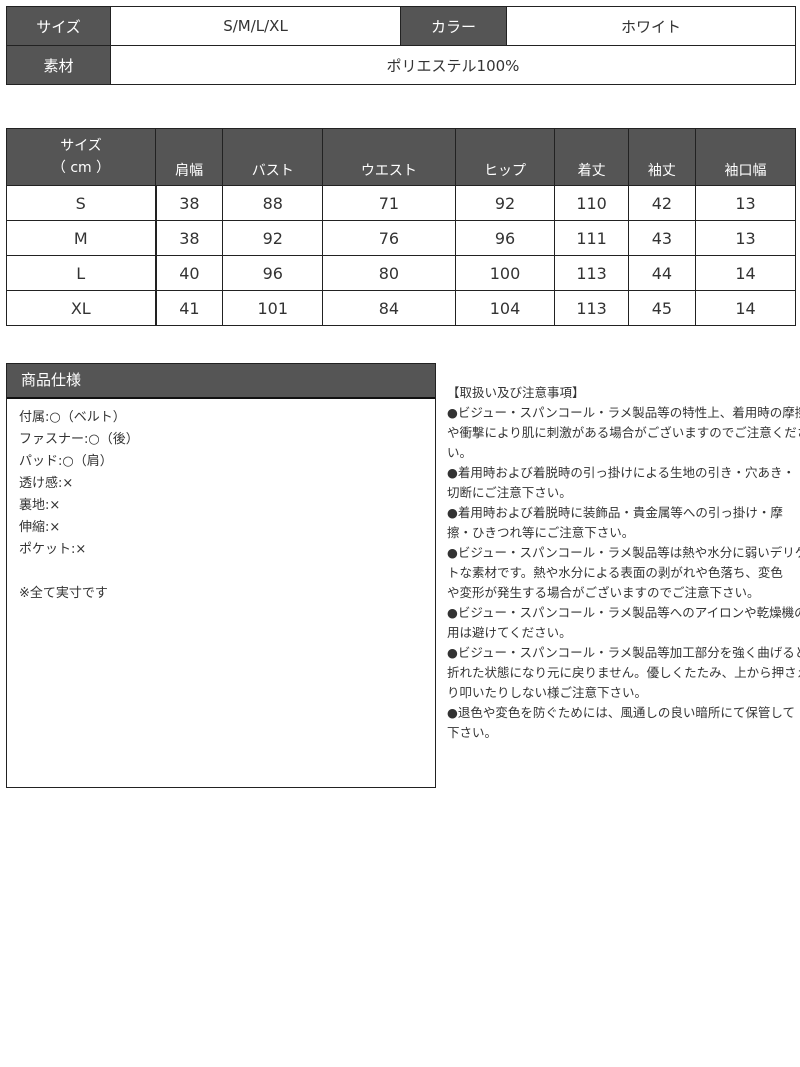 The width and height of the screenshot is (800, 1067). I want to click on product-info-table: サイズ S/M/L/XL カラー ホワイト 素材 ポリエステル100%, so click(401, 45).